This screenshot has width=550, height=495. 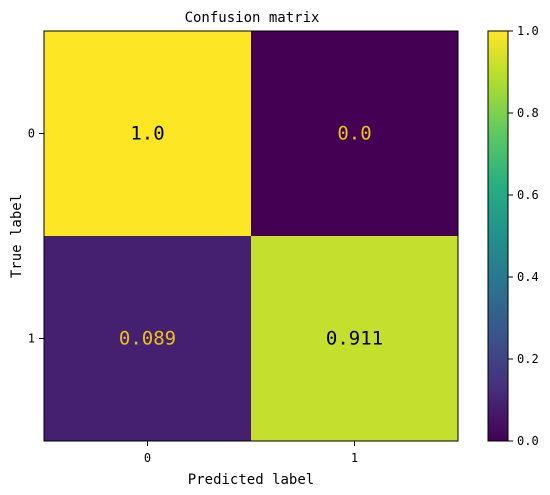 What do you see at coordinates (528, 195) in the screenshot?
I see `colorbar-tick-label-3: 0.6` at bounding box center [528, 195].